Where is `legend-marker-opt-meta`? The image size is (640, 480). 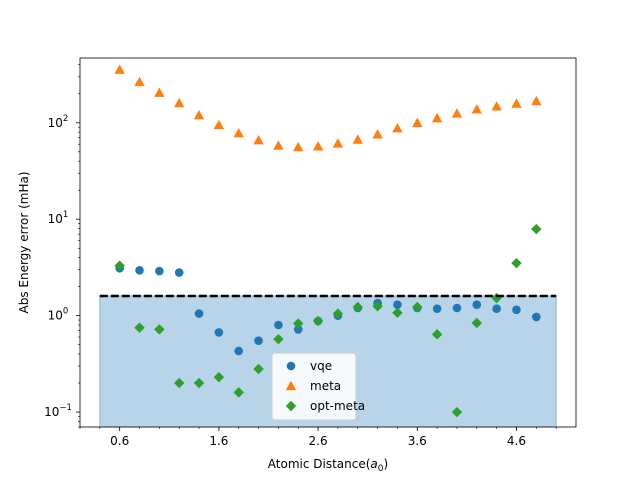 legend-marker-opt-meta is located at coordinates (291, 406).